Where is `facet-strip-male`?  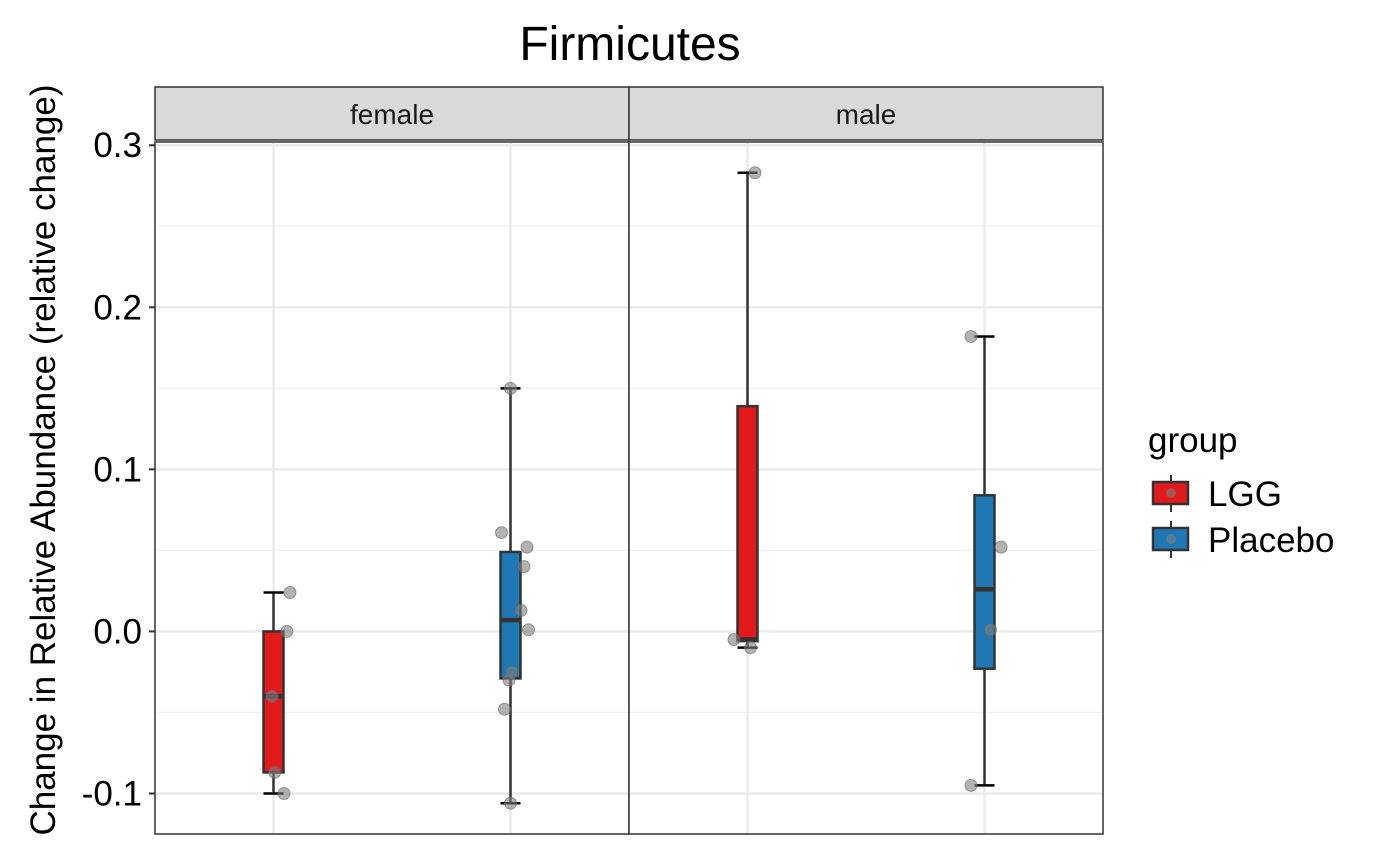 facet-strip-male is located at coordinates (866, 113).